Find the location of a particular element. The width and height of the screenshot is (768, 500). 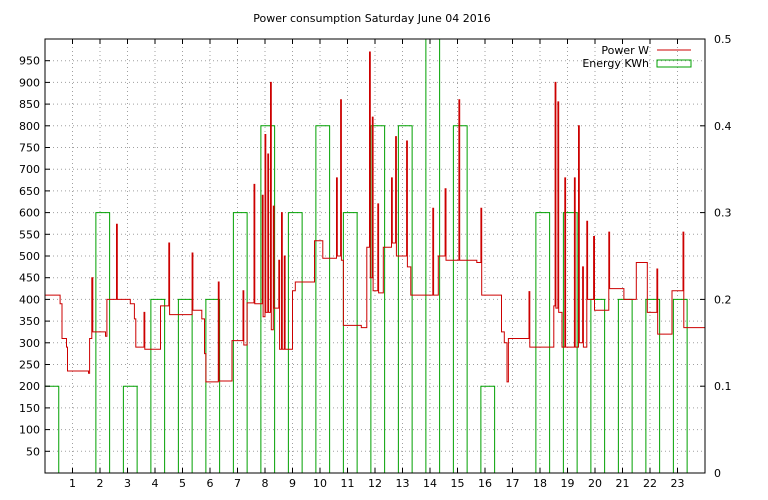

x-tick-label: 13 is located at coordinates (403, 483).